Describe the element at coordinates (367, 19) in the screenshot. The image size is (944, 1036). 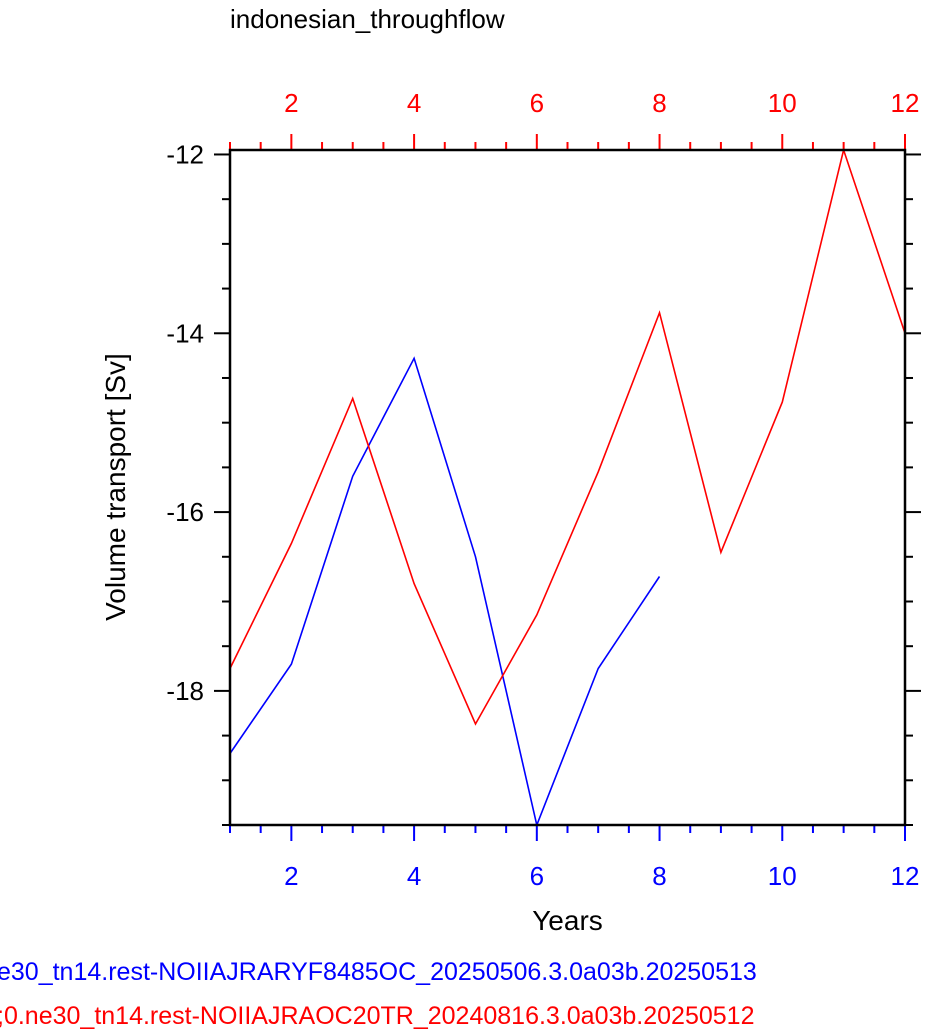
I see `chart-title: indonesian_throughflow` at that location.